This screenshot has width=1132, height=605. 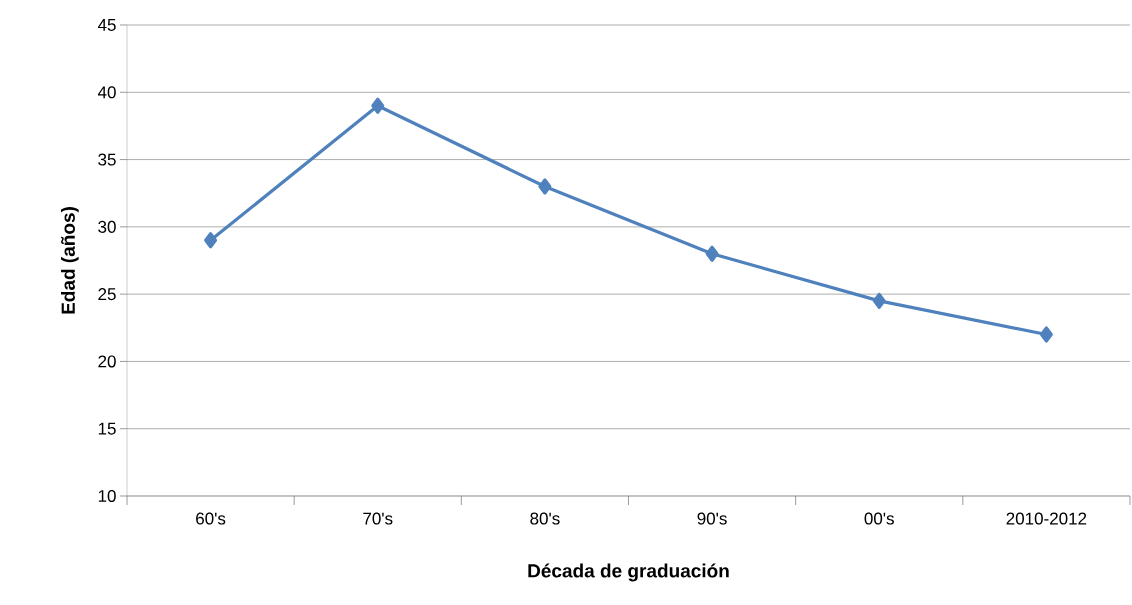 I want to click on x-tick-label: 80's, so click(x=545, y=518).